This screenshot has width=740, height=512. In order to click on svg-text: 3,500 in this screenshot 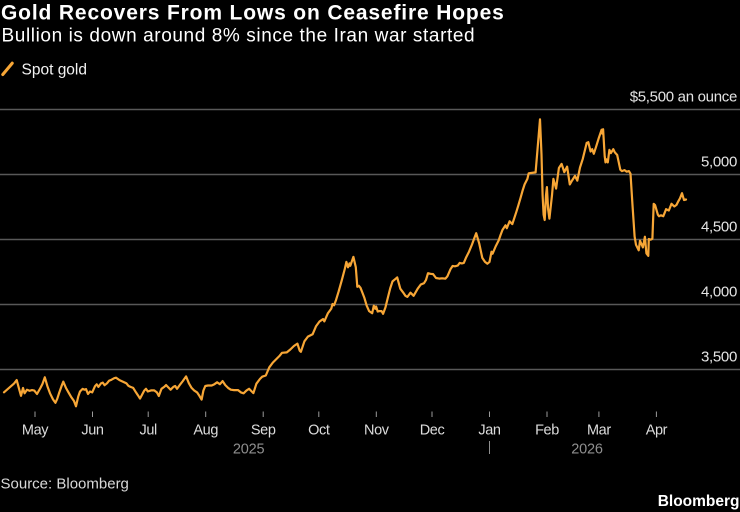, I will do `click(719, 357)`.